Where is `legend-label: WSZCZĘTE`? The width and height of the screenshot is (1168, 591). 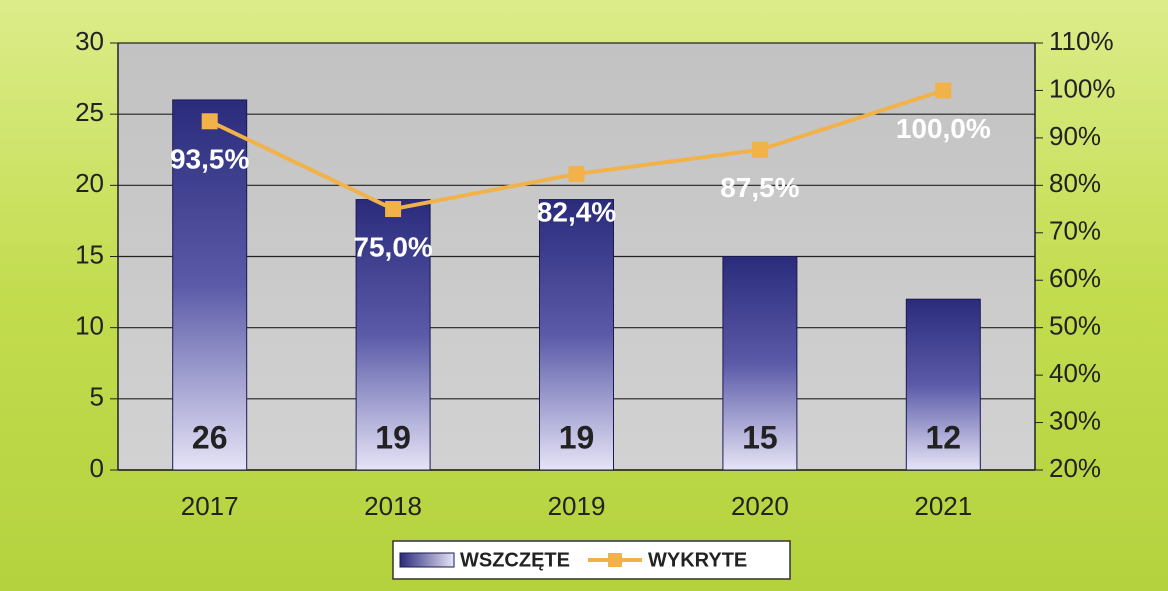
legend-label: WSZCZĘTE is located at coordinates (515, 560).